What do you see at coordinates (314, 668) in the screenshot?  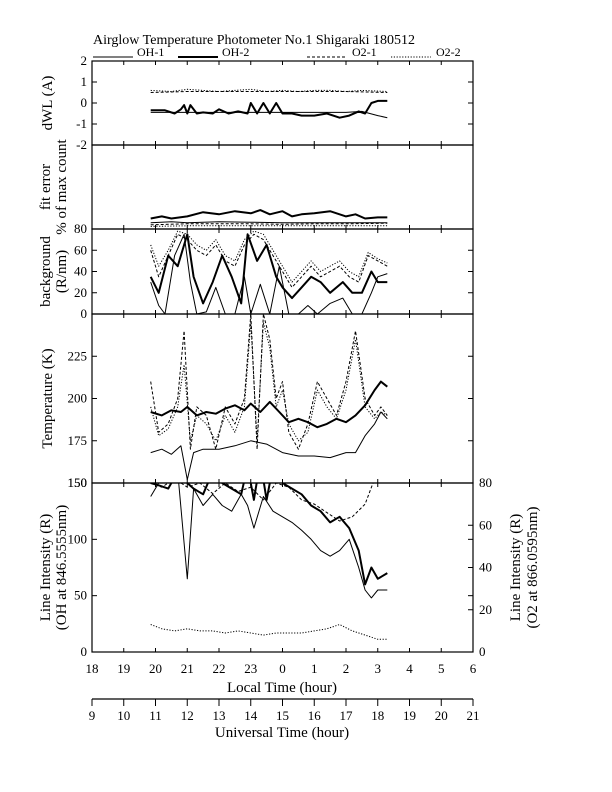 I see `local-time-tick-label: 1` at bounding box center [314, 668].